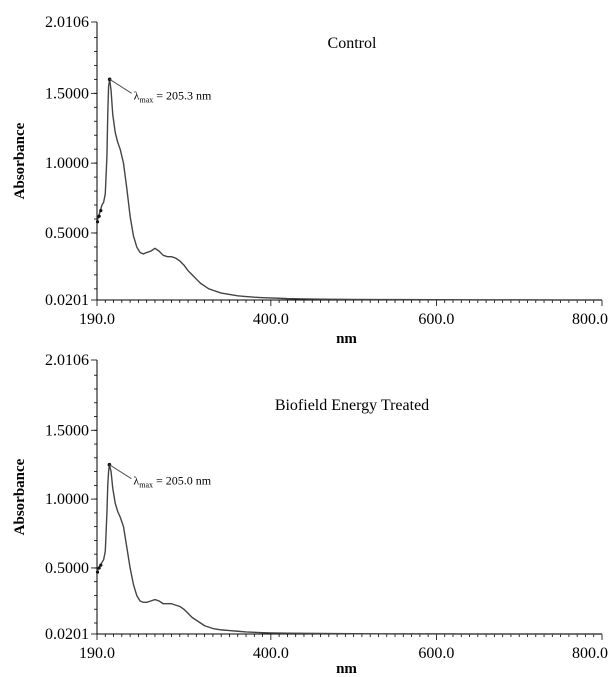 The height and width of the screenshot is (677, 611). What do you see at coordinates (172, 482) in the screenshot?
I see `lambda-max-annotation: λmax = 205.0 nm` at bounding box center [172, 482].